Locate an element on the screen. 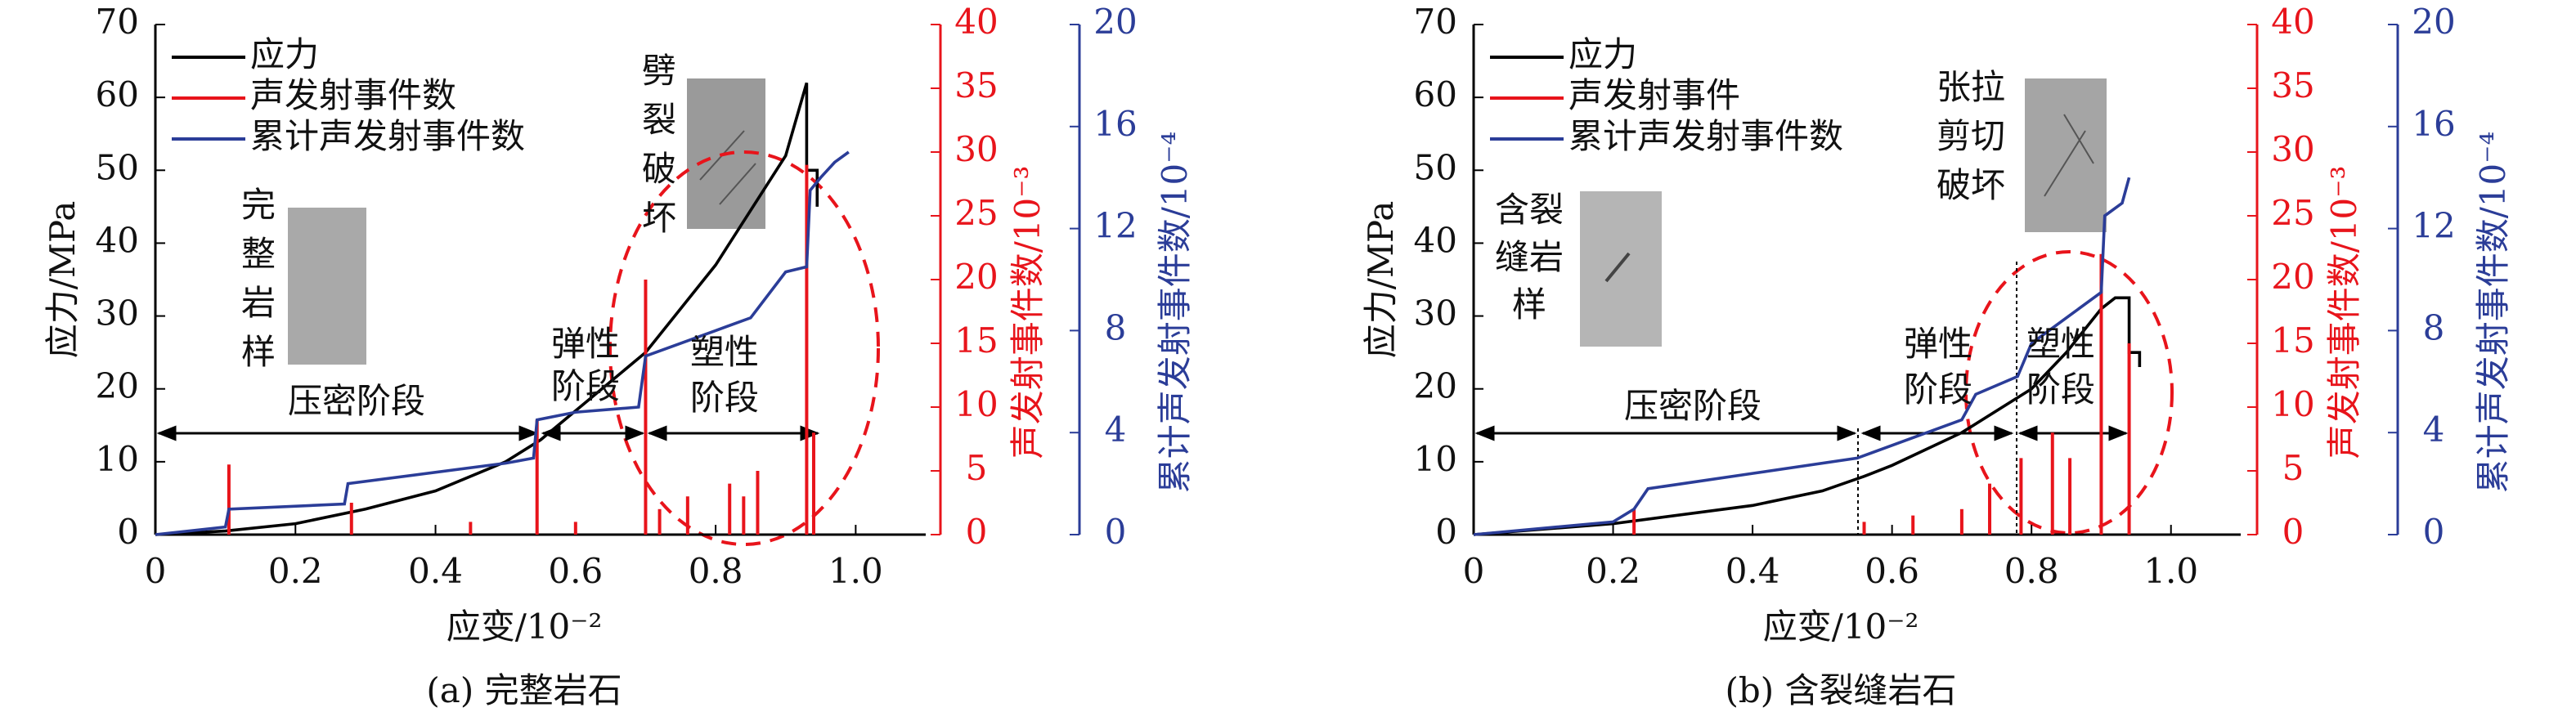 This screenshot has height=721, width=2576. annotation: 完整岩样 is located at coordinates (258, 278).